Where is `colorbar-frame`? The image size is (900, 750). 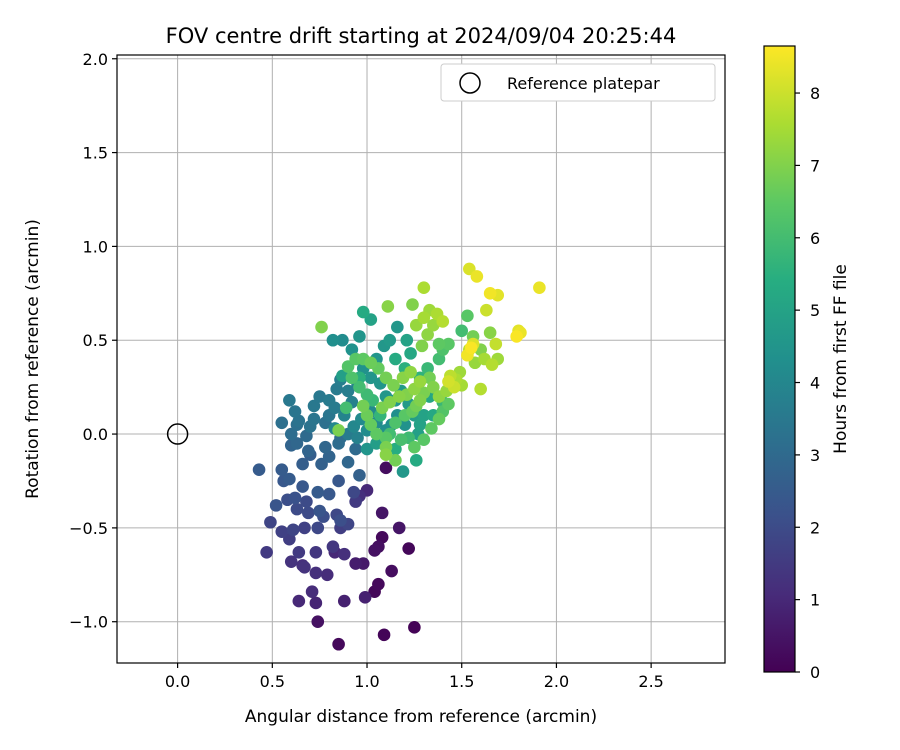 colorbar-frame is located at coordinates (779, 359).